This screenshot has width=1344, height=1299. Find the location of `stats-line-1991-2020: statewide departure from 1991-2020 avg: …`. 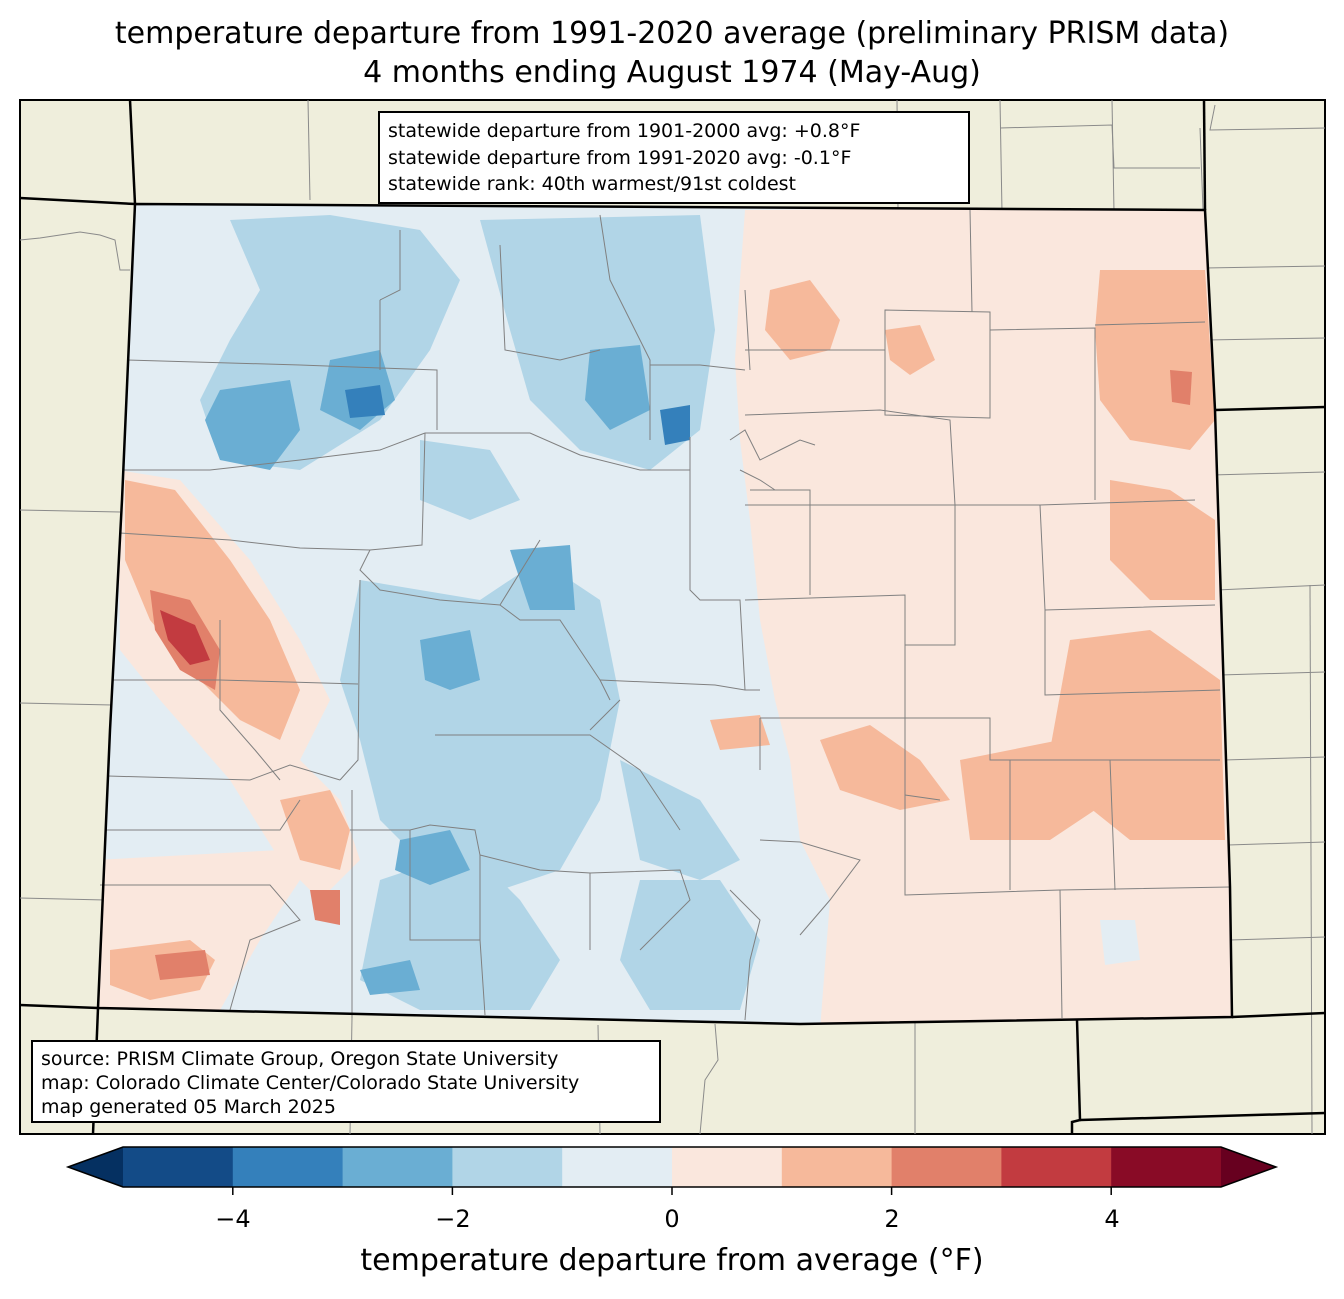

stats-line-1991-2020: statewide departure from 1991-2020 avg: … is located at coordinates (620, 157).